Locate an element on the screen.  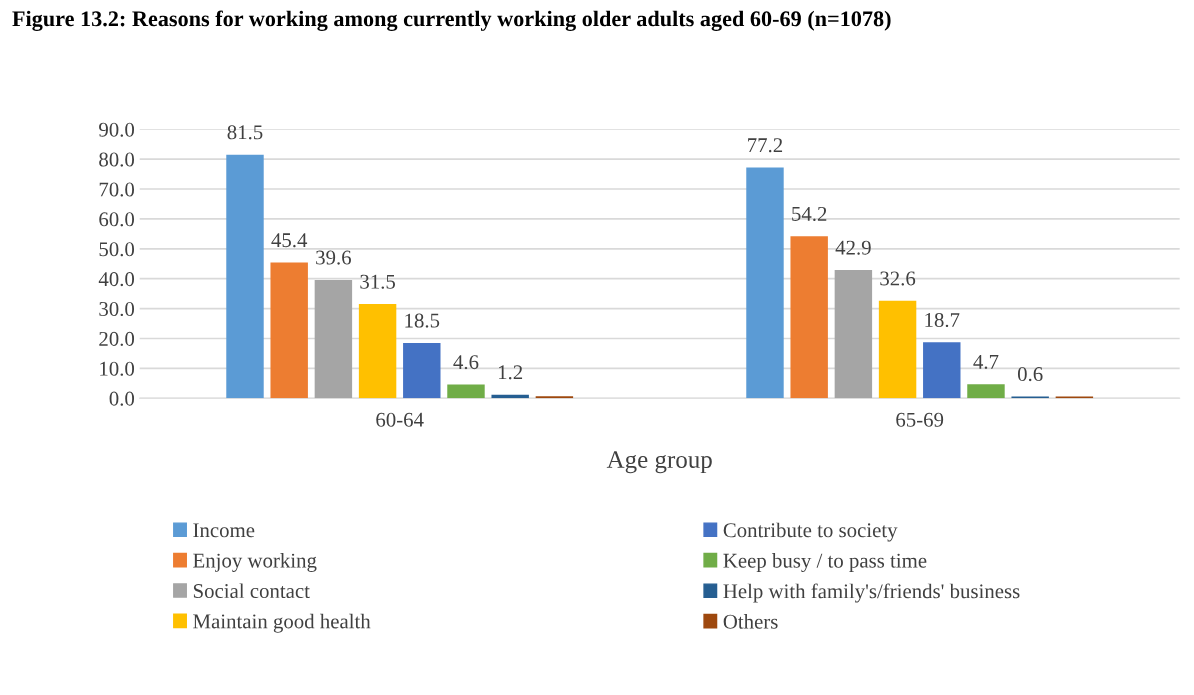
legend-label: Income is located at coordinates (224, 530).